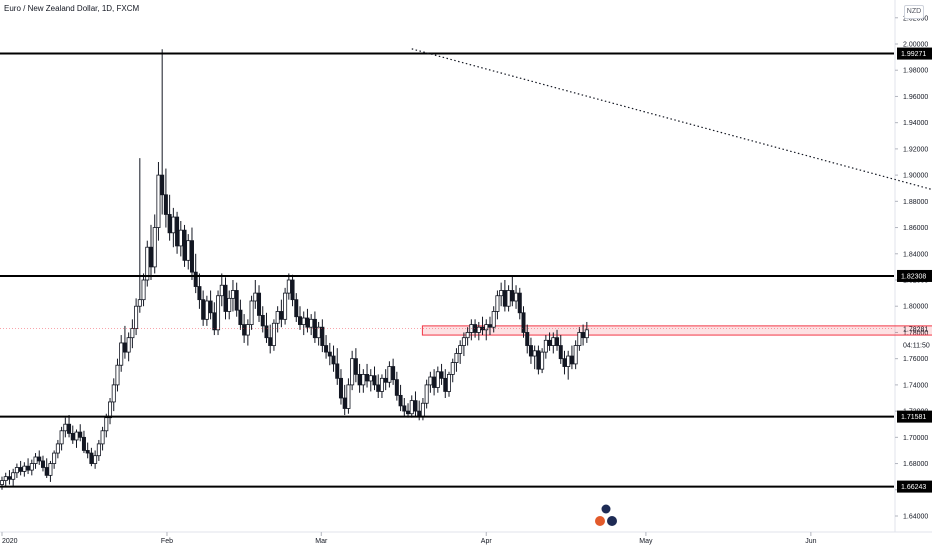 This screenshot has width=932, height=555. Describe the element at coordinates (915, 71) in the screenshot. I see `y-tick-label: 1.98000` at that location.